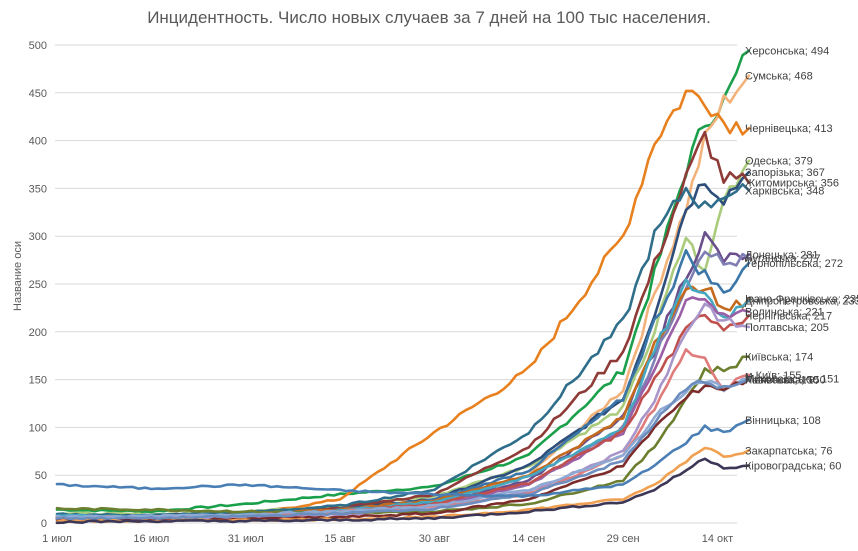  I want to click on y-tick-label: 450, so click(38, 94).